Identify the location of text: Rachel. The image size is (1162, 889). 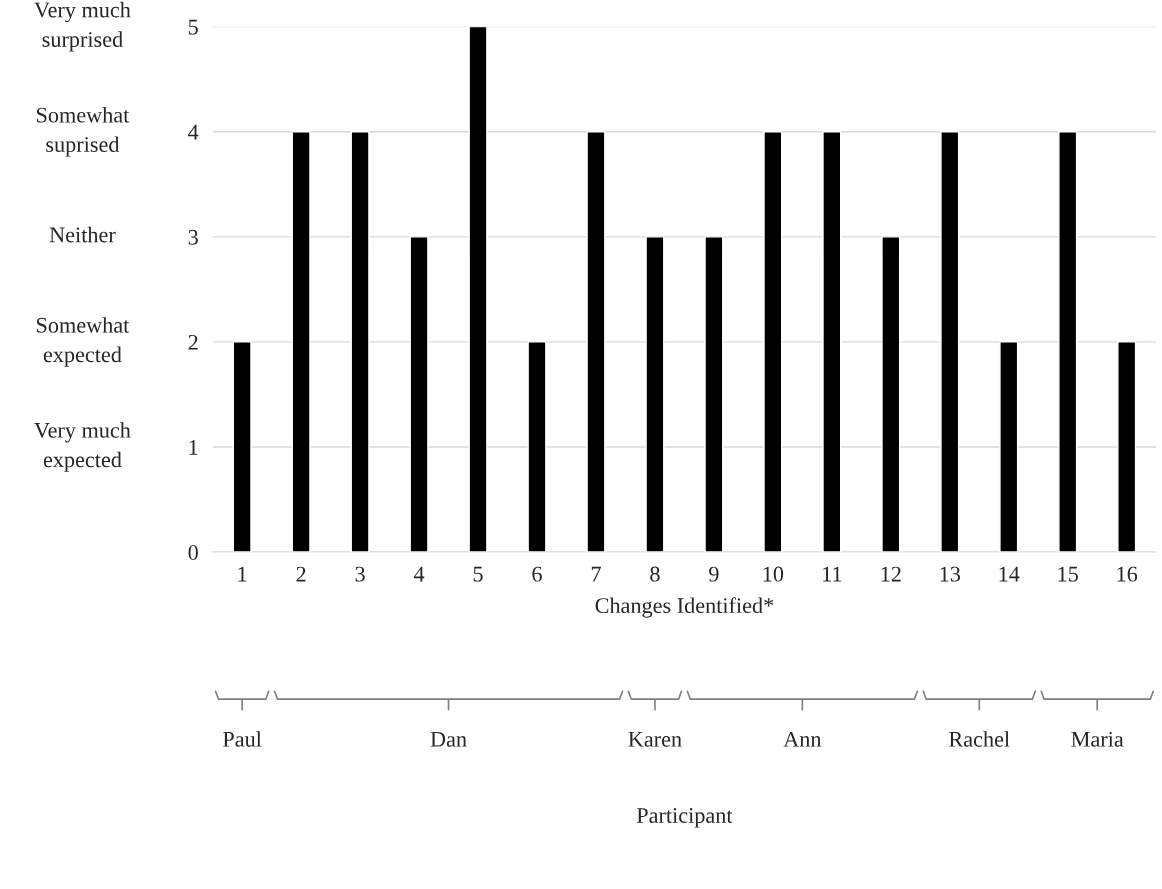
(979, 739).